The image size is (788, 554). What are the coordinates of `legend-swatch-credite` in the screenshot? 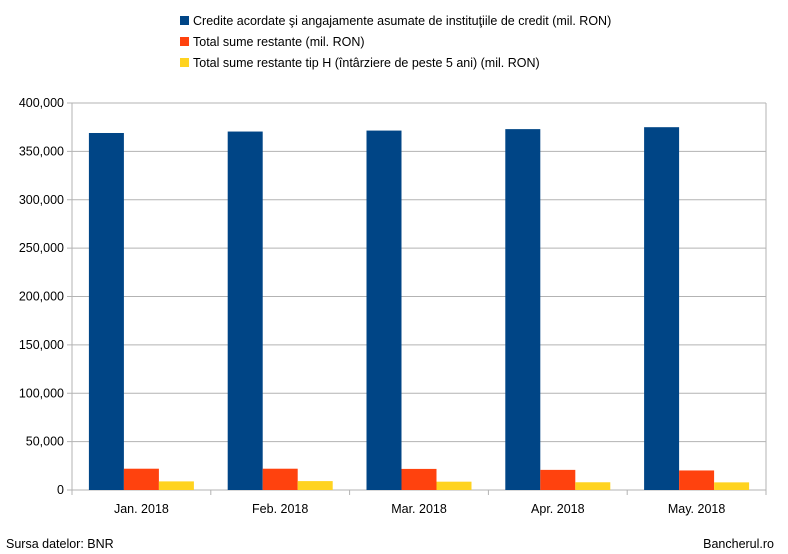 It's located at (184, 20).